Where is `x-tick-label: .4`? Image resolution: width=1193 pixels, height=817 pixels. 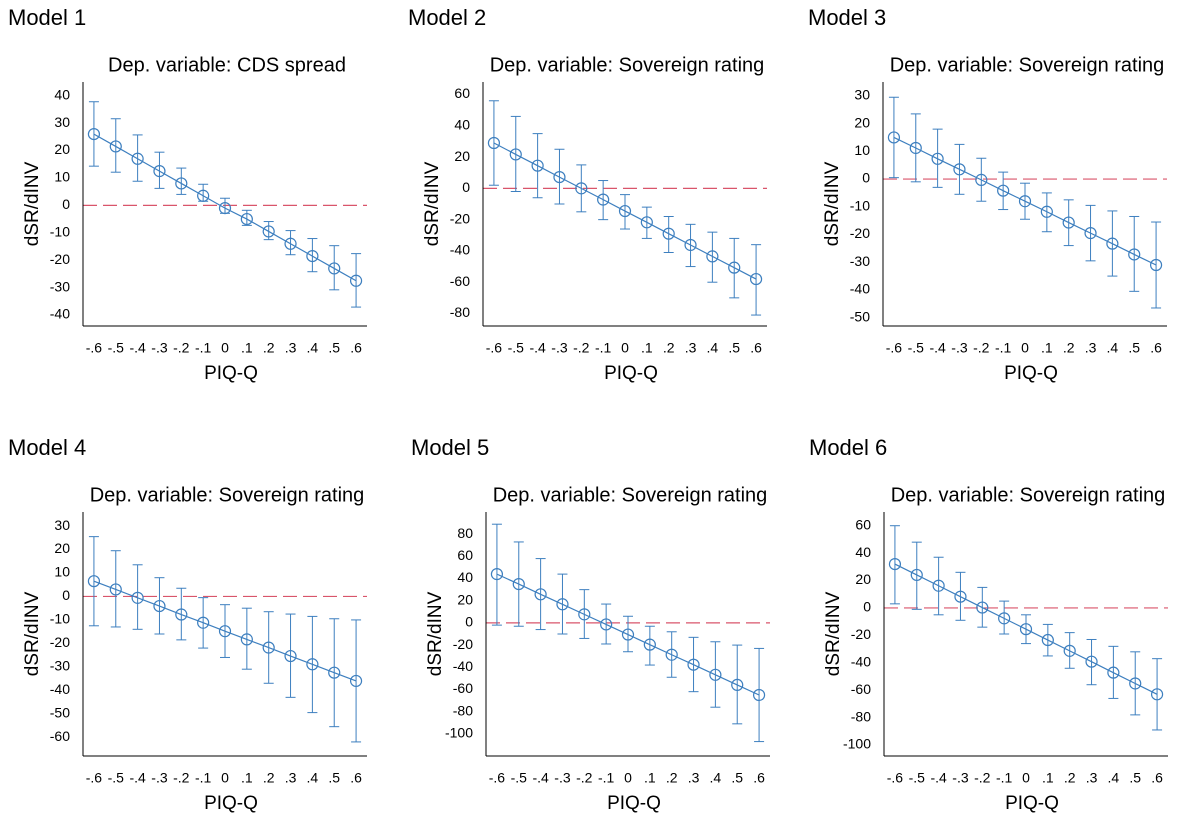 x-tick-label: .4 is located at coordinates (313, 778).